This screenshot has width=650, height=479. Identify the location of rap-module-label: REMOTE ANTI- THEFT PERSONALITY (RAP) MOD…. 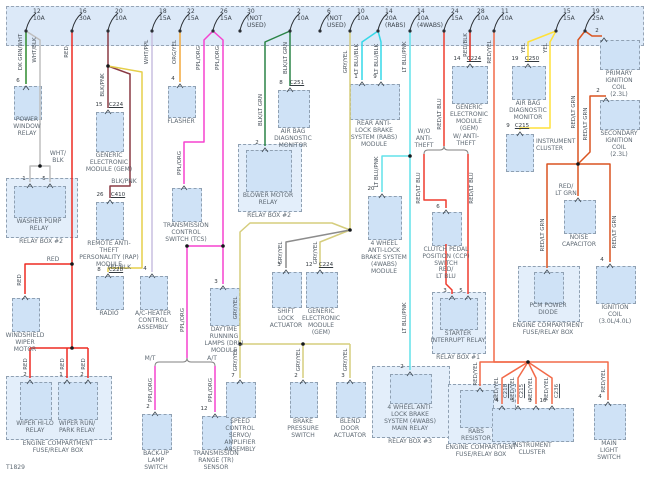
(109, 254).